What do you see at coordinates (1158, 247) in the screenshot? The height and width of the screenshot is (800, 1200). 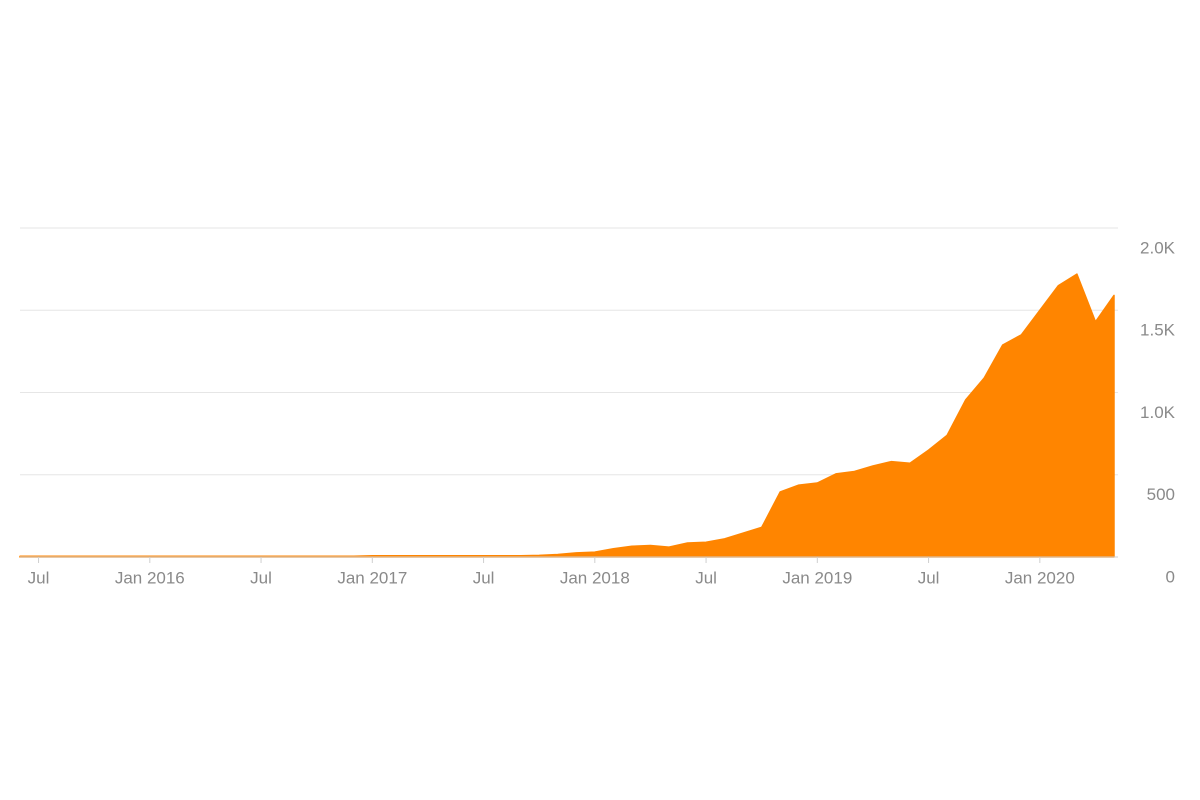 I see `y-tick-label: 2.0K` at bounding box center [1158, 247].